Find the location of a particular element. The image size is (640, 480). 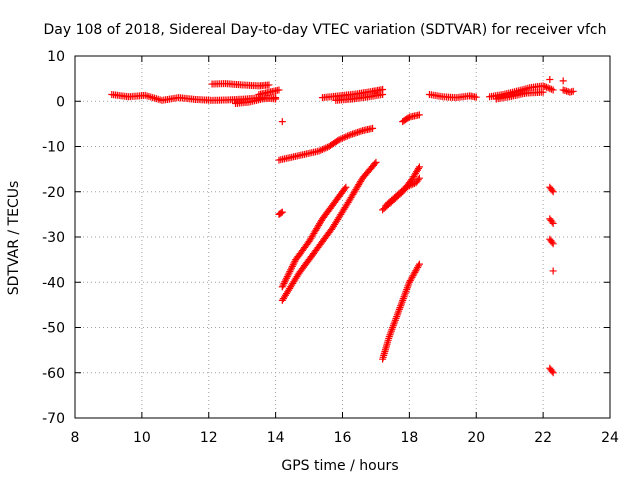

y-tick-label: 0 is located at coordinates (60, 102).